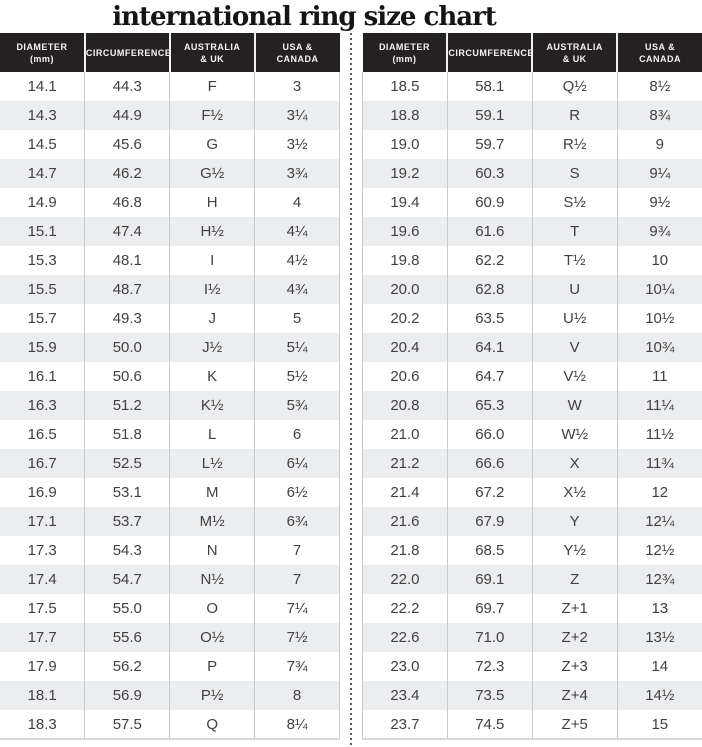  Describe the element at coordinates (170, 347) in the screenshot. I see `table-row: 15.9 50.0 J½ 5¼` at that location.